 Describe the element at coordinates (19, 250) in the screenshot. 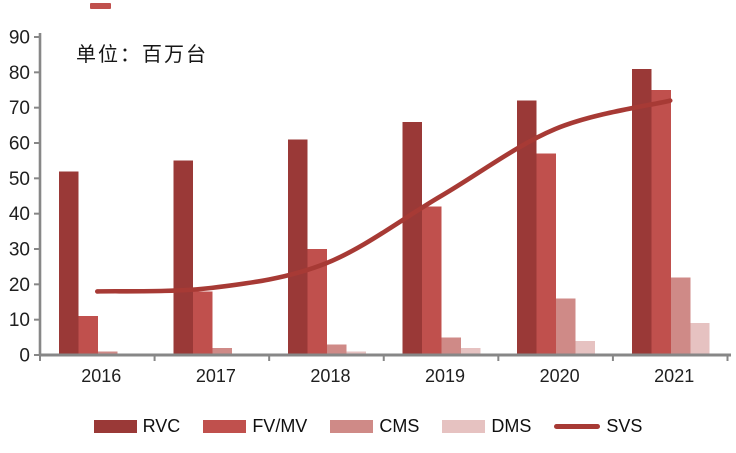

I see `y-axis-label: 30` at that location.